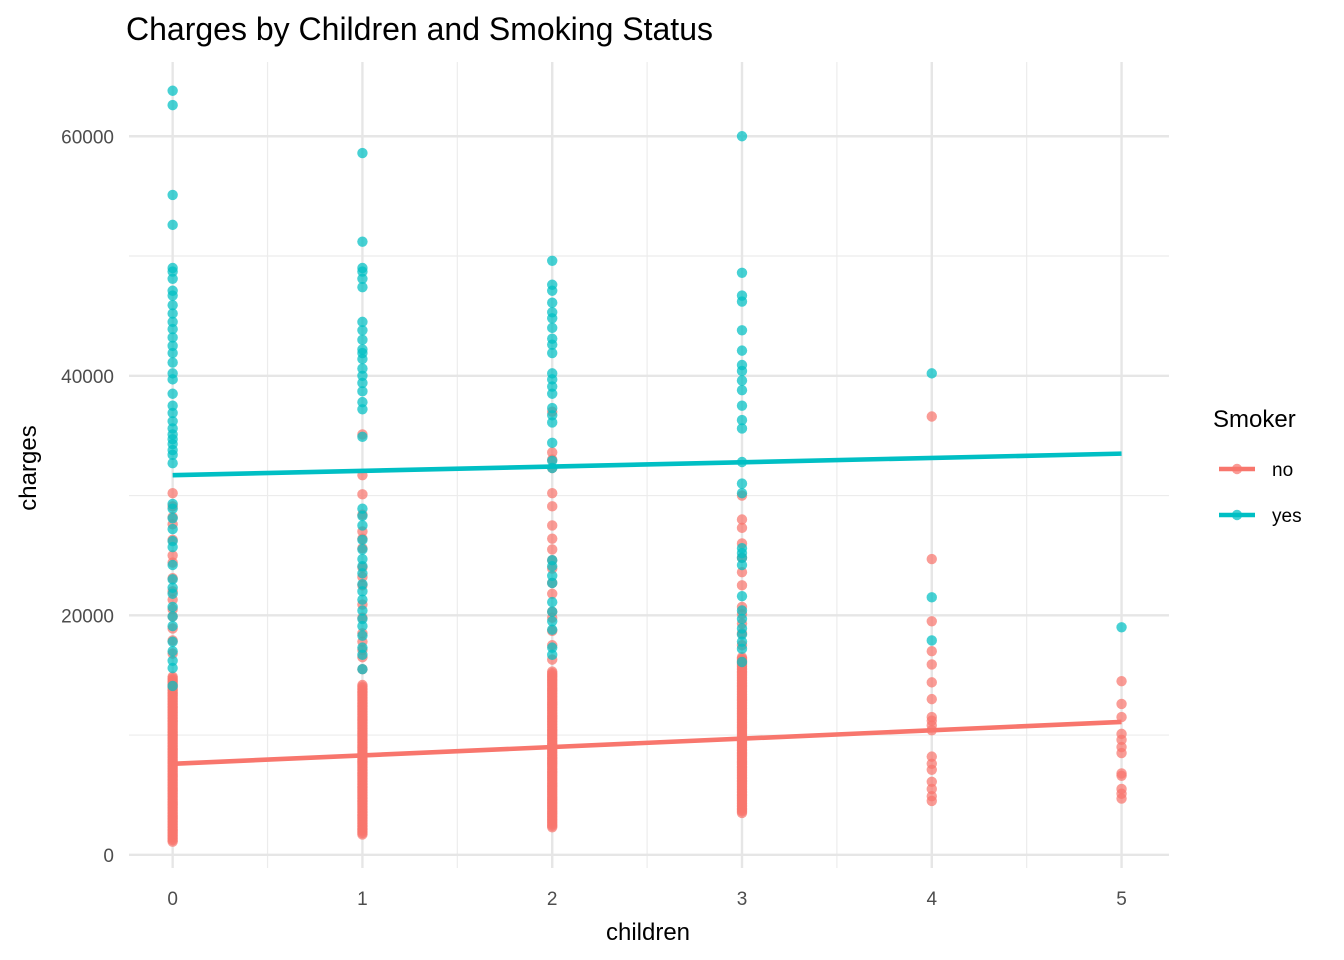 The image size is (1344, 960). What do you see at coordinates (87, 377) in the screenshot?
I see `y-tick-label: 40000` at bounding box center [87, 377].